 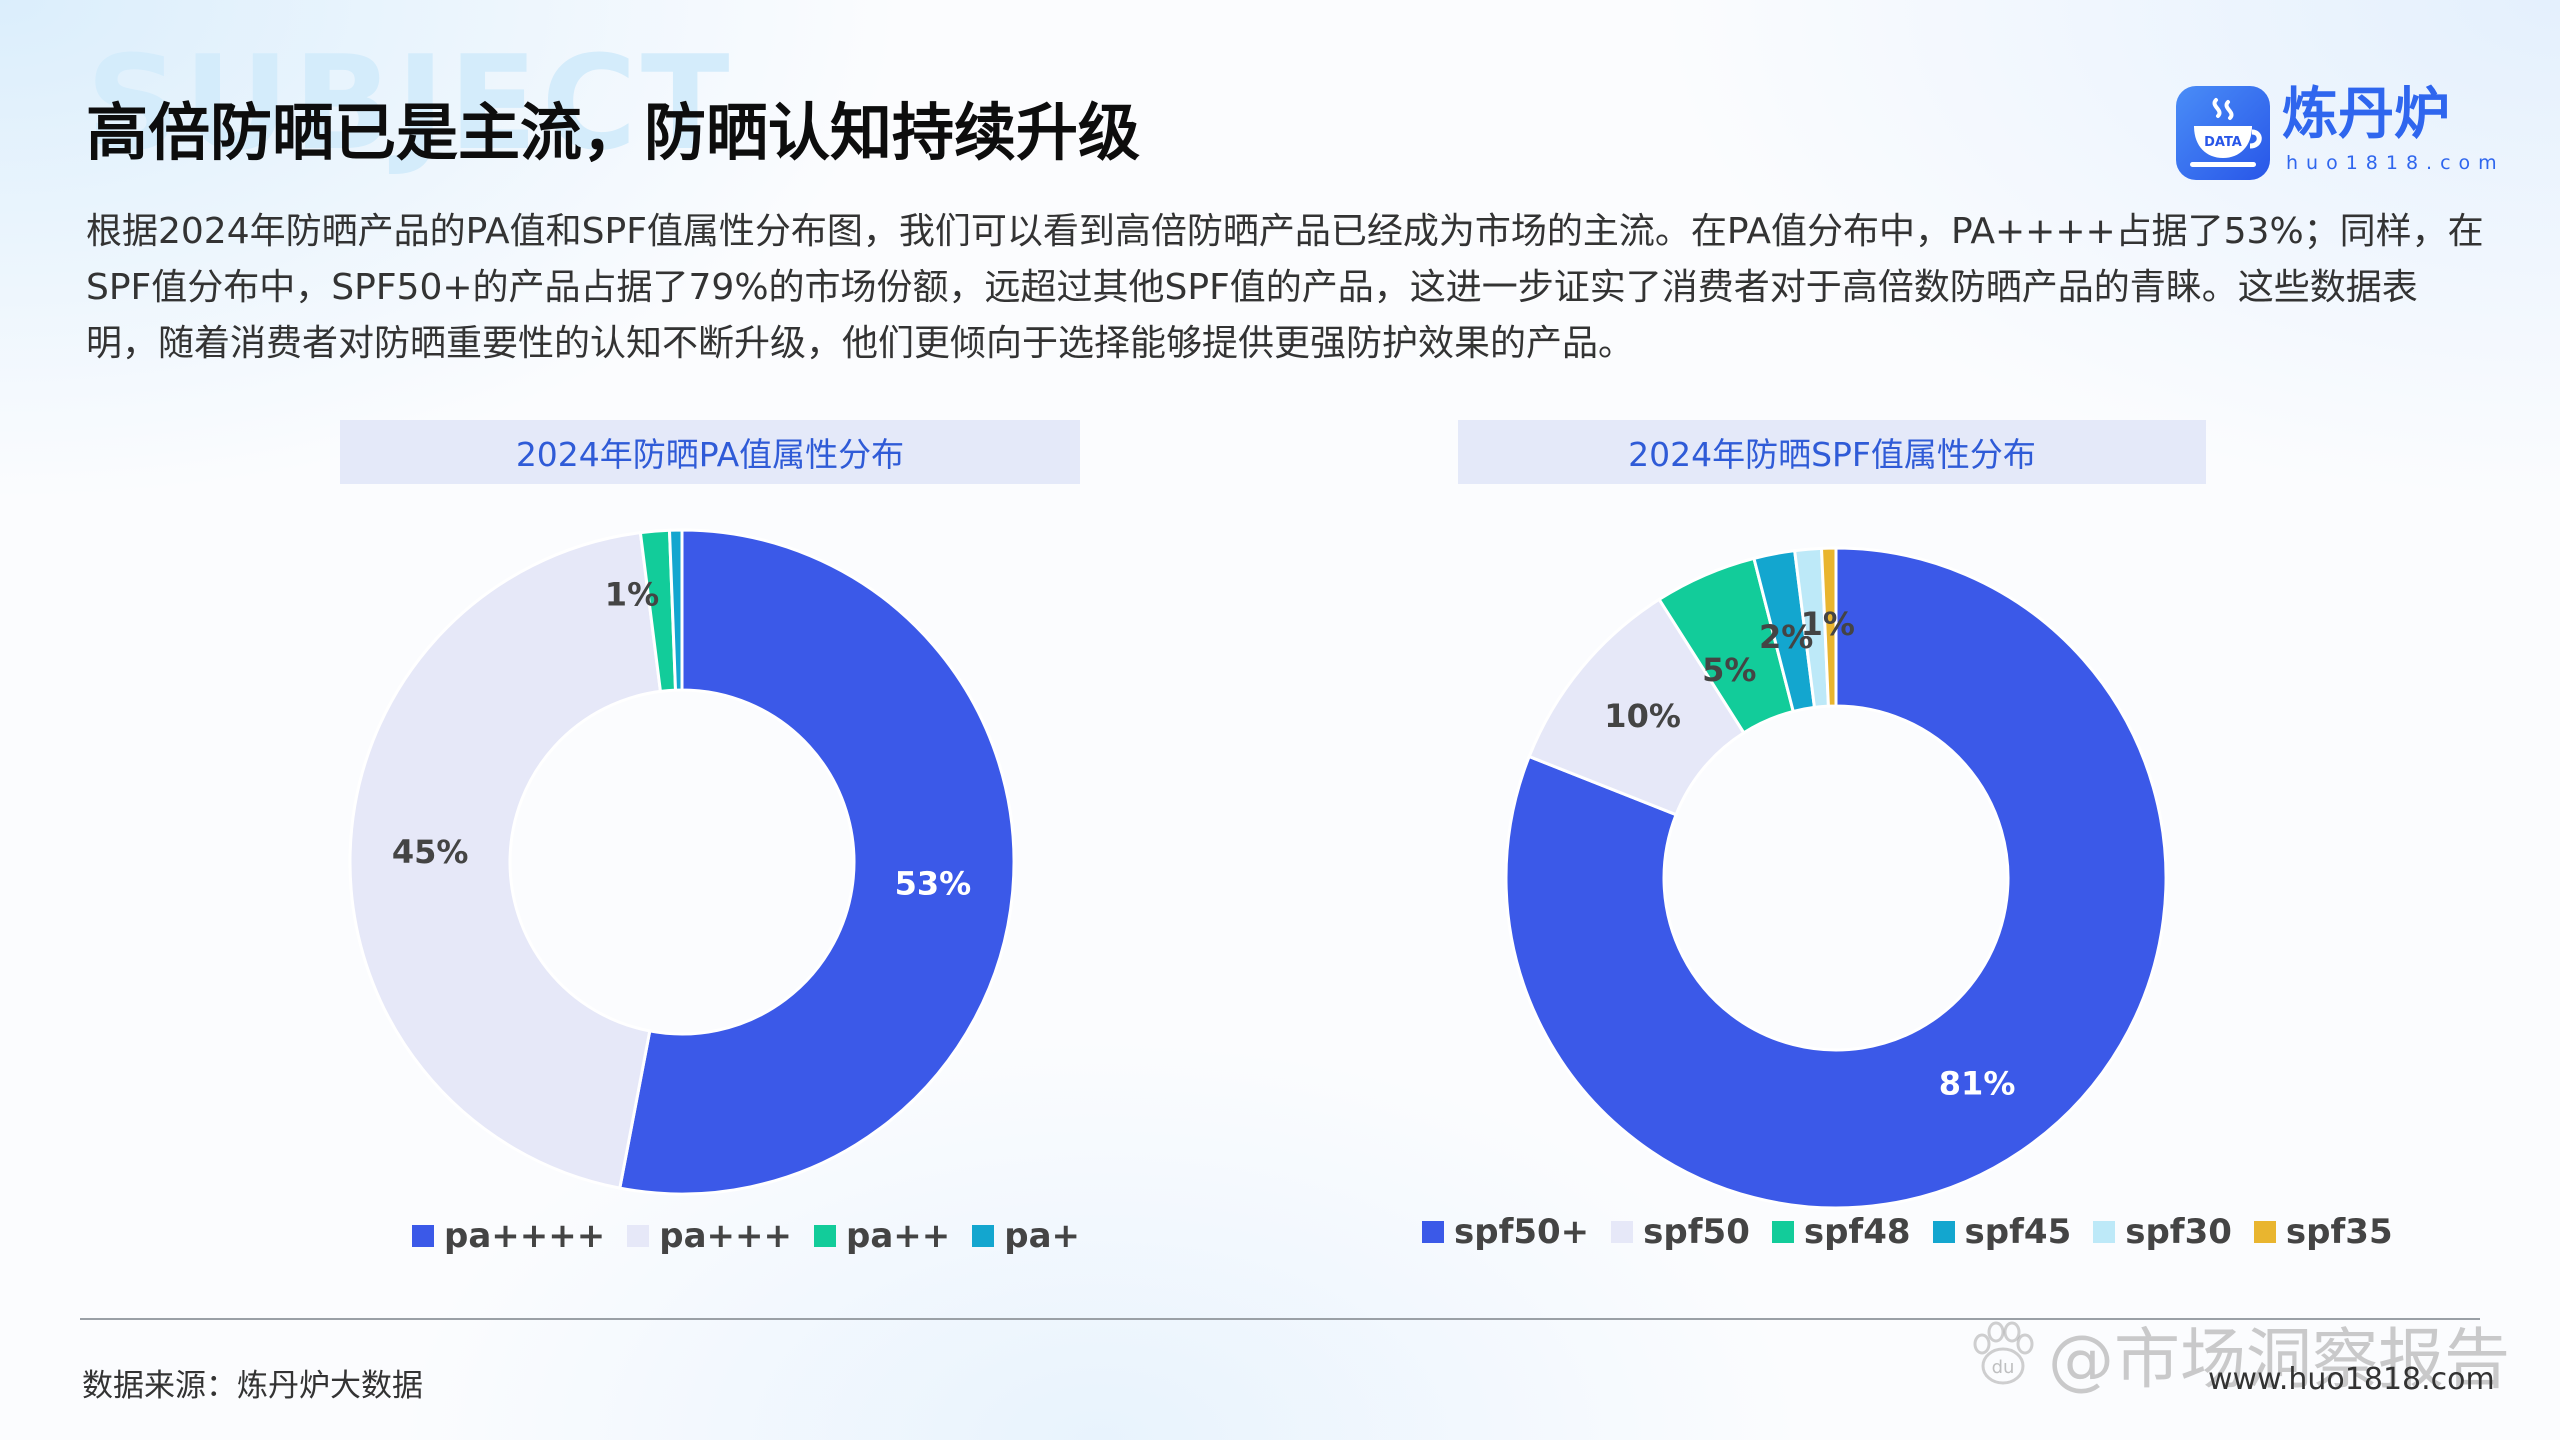 What do you see at coordinates (898, 1236) in the screenshot?
I see `pa-legend-label: pa++` at bounding box center [898, 1236].